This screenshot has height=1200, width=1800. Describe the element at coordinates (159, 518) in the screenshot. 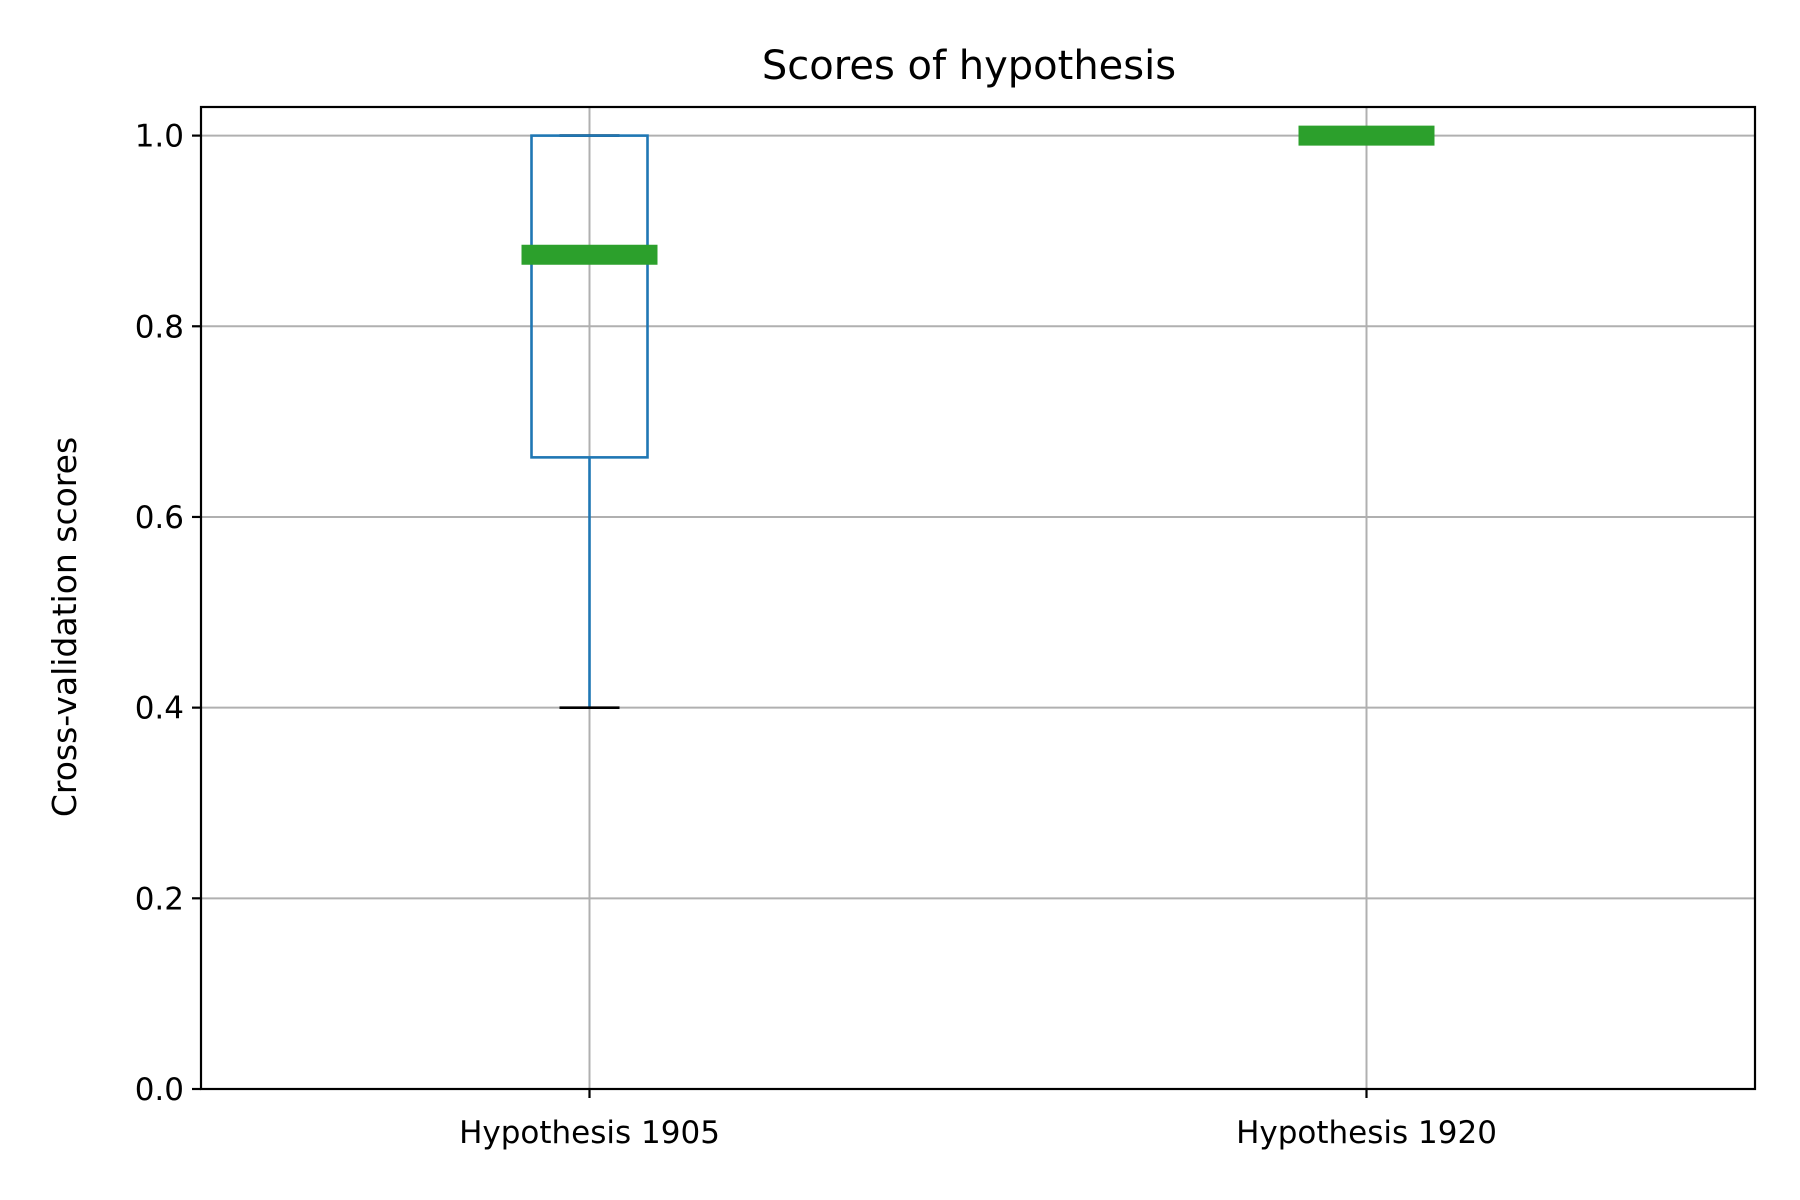

I see `y-tick-label: 0.6` at that location.